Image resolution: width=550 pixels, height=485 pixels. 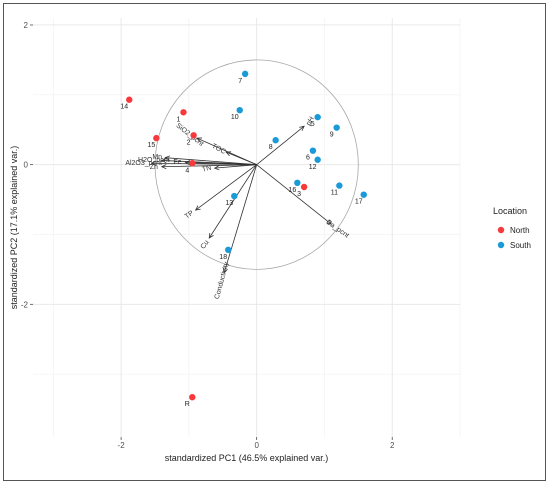 I want to click on sample-label: 6, so click(x=308, y=158).